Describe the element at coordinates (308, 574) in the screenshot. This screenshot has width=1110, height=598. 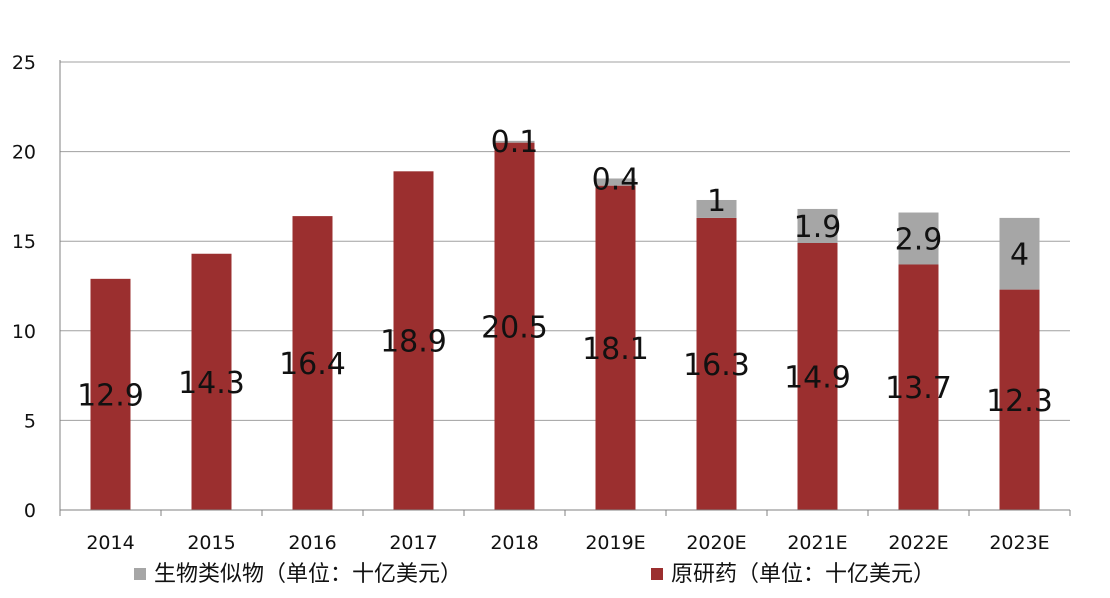
I see `legend-entry: 生物类似物（单位：十亿美元）` at that location.